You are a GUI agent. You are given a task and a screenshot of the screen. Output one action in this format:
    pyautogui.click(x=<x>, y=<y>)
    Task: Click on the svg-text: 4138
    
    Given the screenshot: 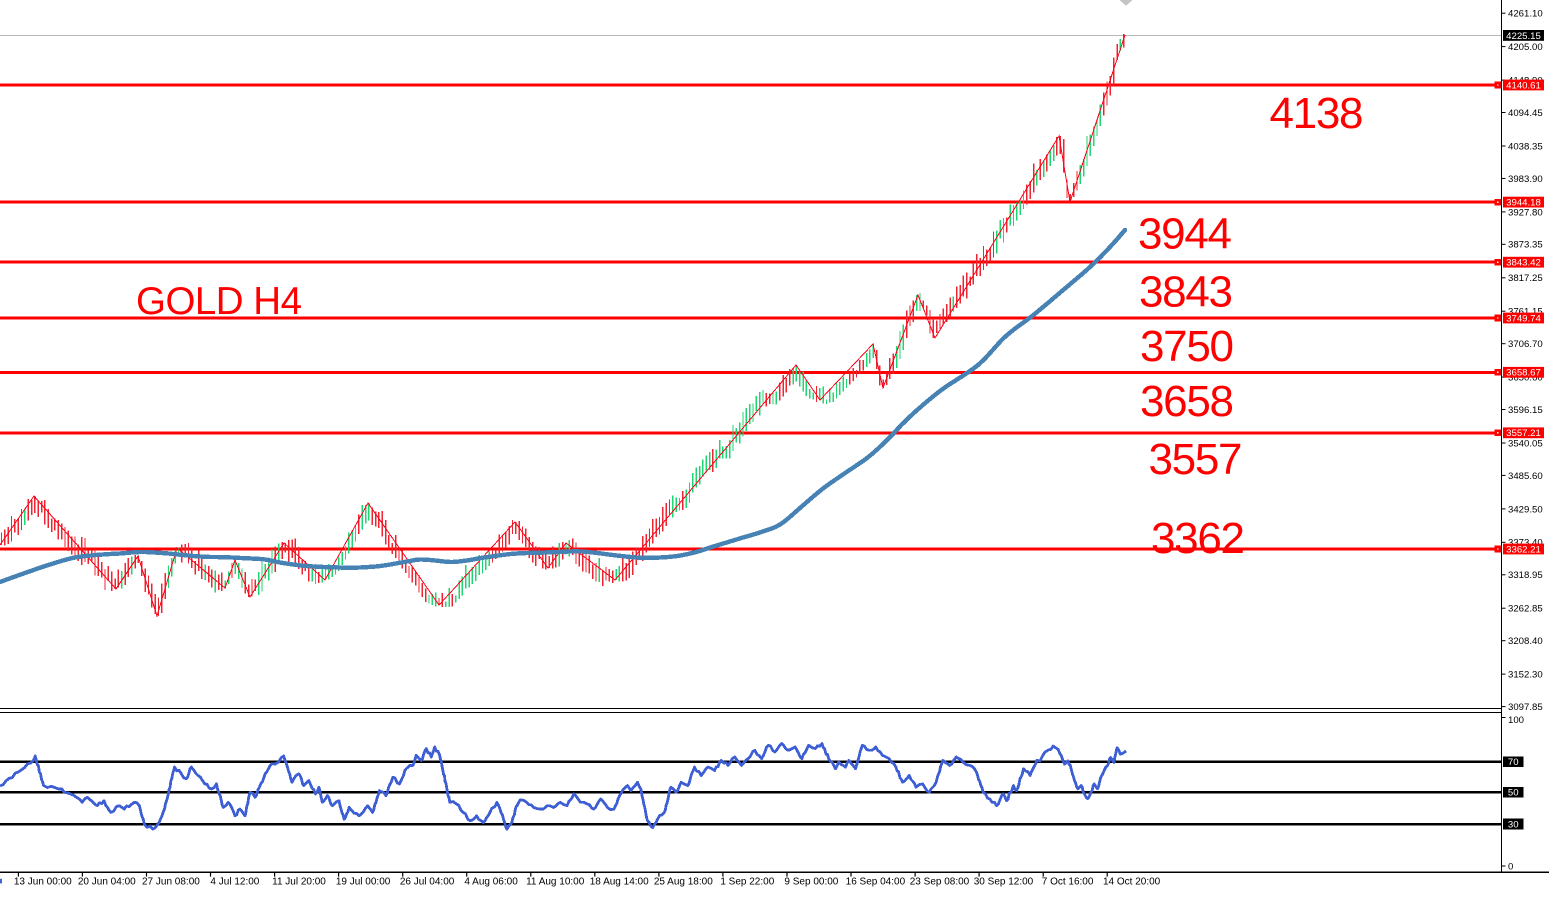 What is the action you would take?
    pyautogui.click(x=1316, y=113)
    